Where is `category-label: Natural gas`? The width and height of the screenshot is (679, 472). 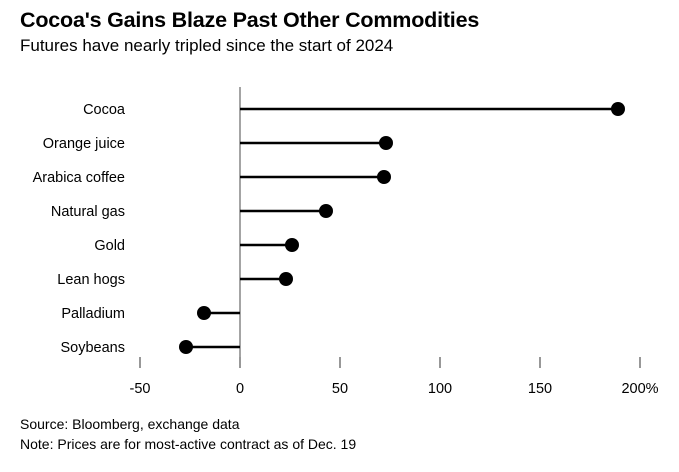
category-label: Natural gas is located at coordinates (88, 212).